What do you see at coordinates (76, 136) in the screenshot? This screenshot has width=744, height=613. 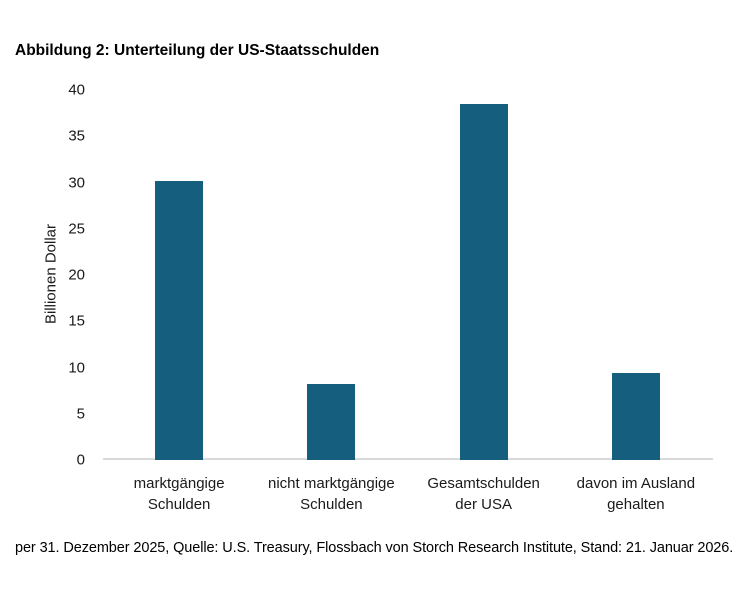 I see `y-axis-tick-label: 35` at bounding box center [76, 136].